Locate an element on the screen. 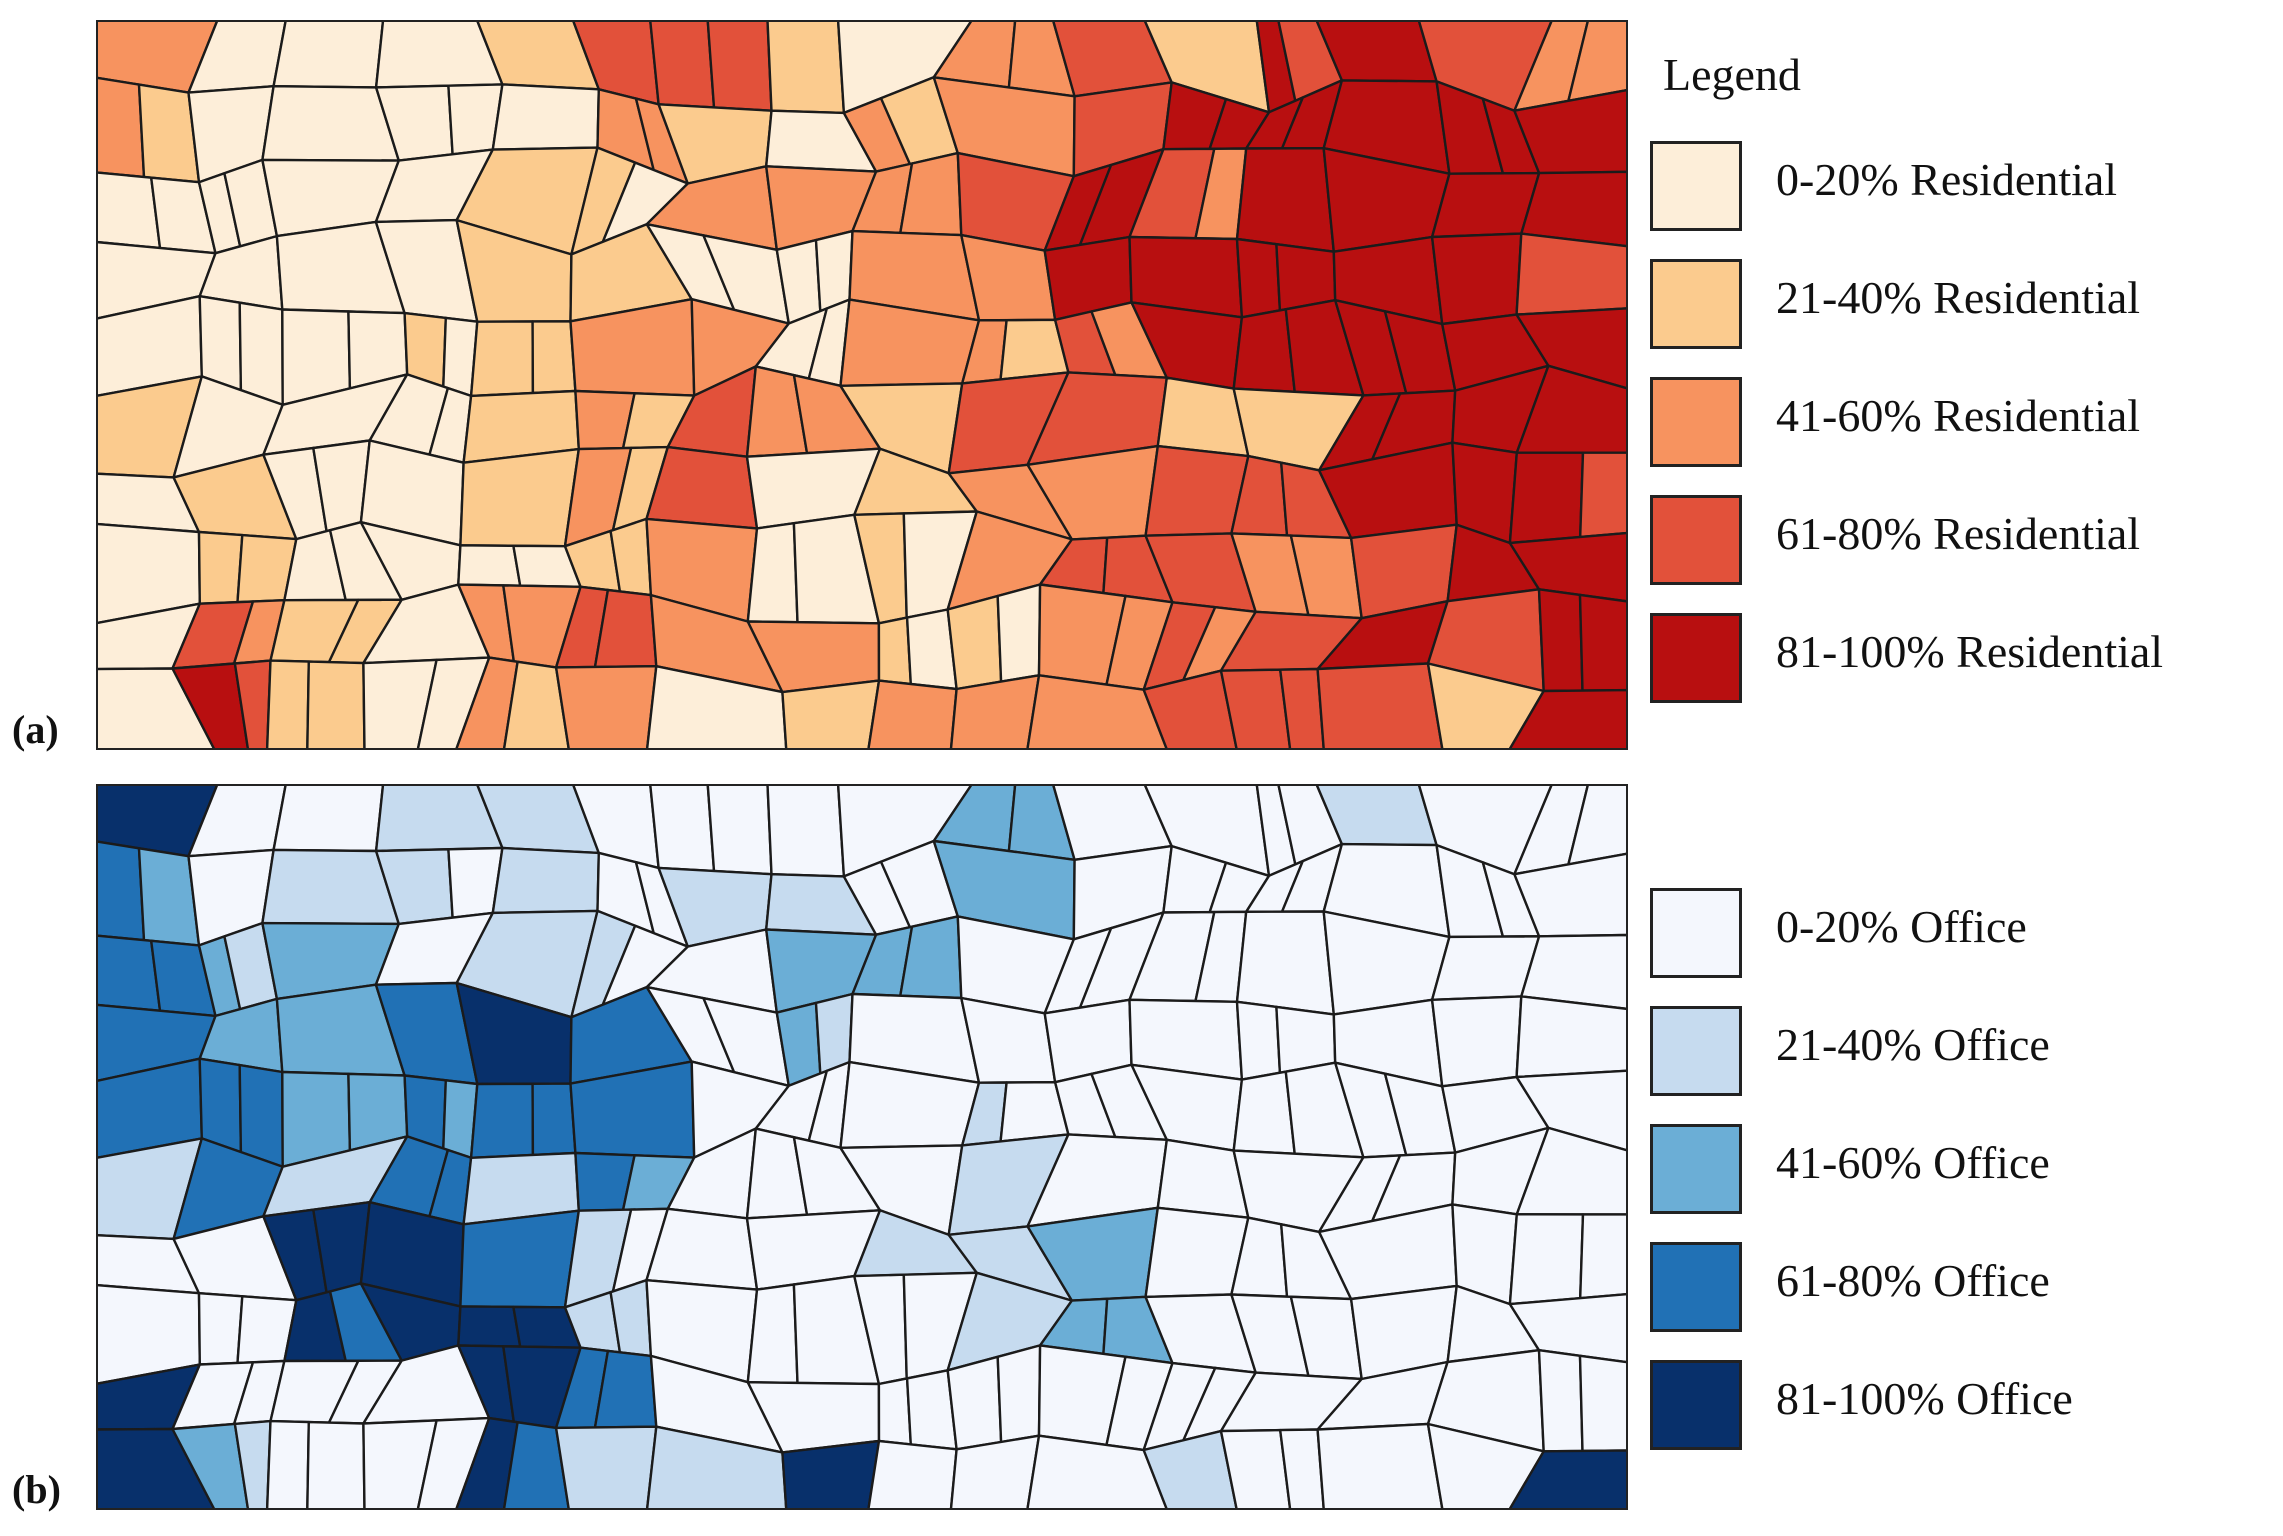 The image size is (2283, 1536). legend-item: 0-20% Office is located at coordinates (1965, 943).